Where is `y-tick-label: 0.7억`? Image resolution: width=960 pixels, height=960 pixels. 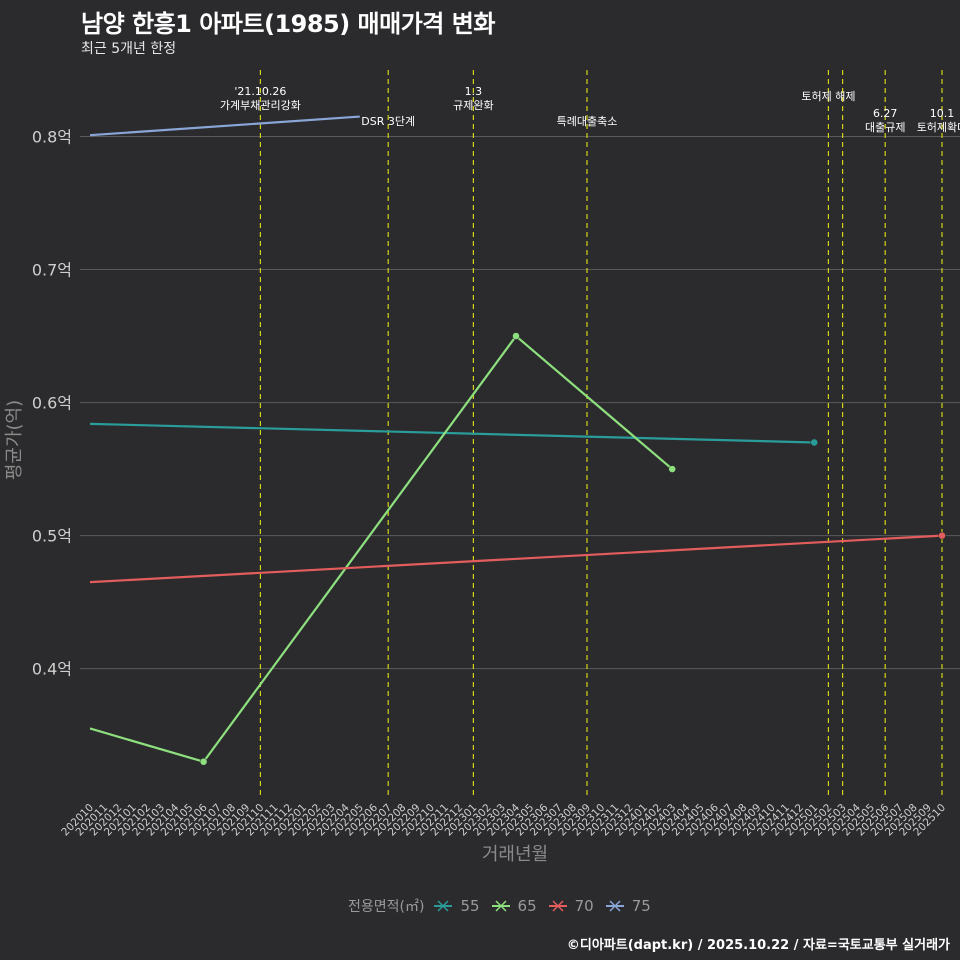
y-tick-label: 0.7억 is located at coordinates (52, 270).